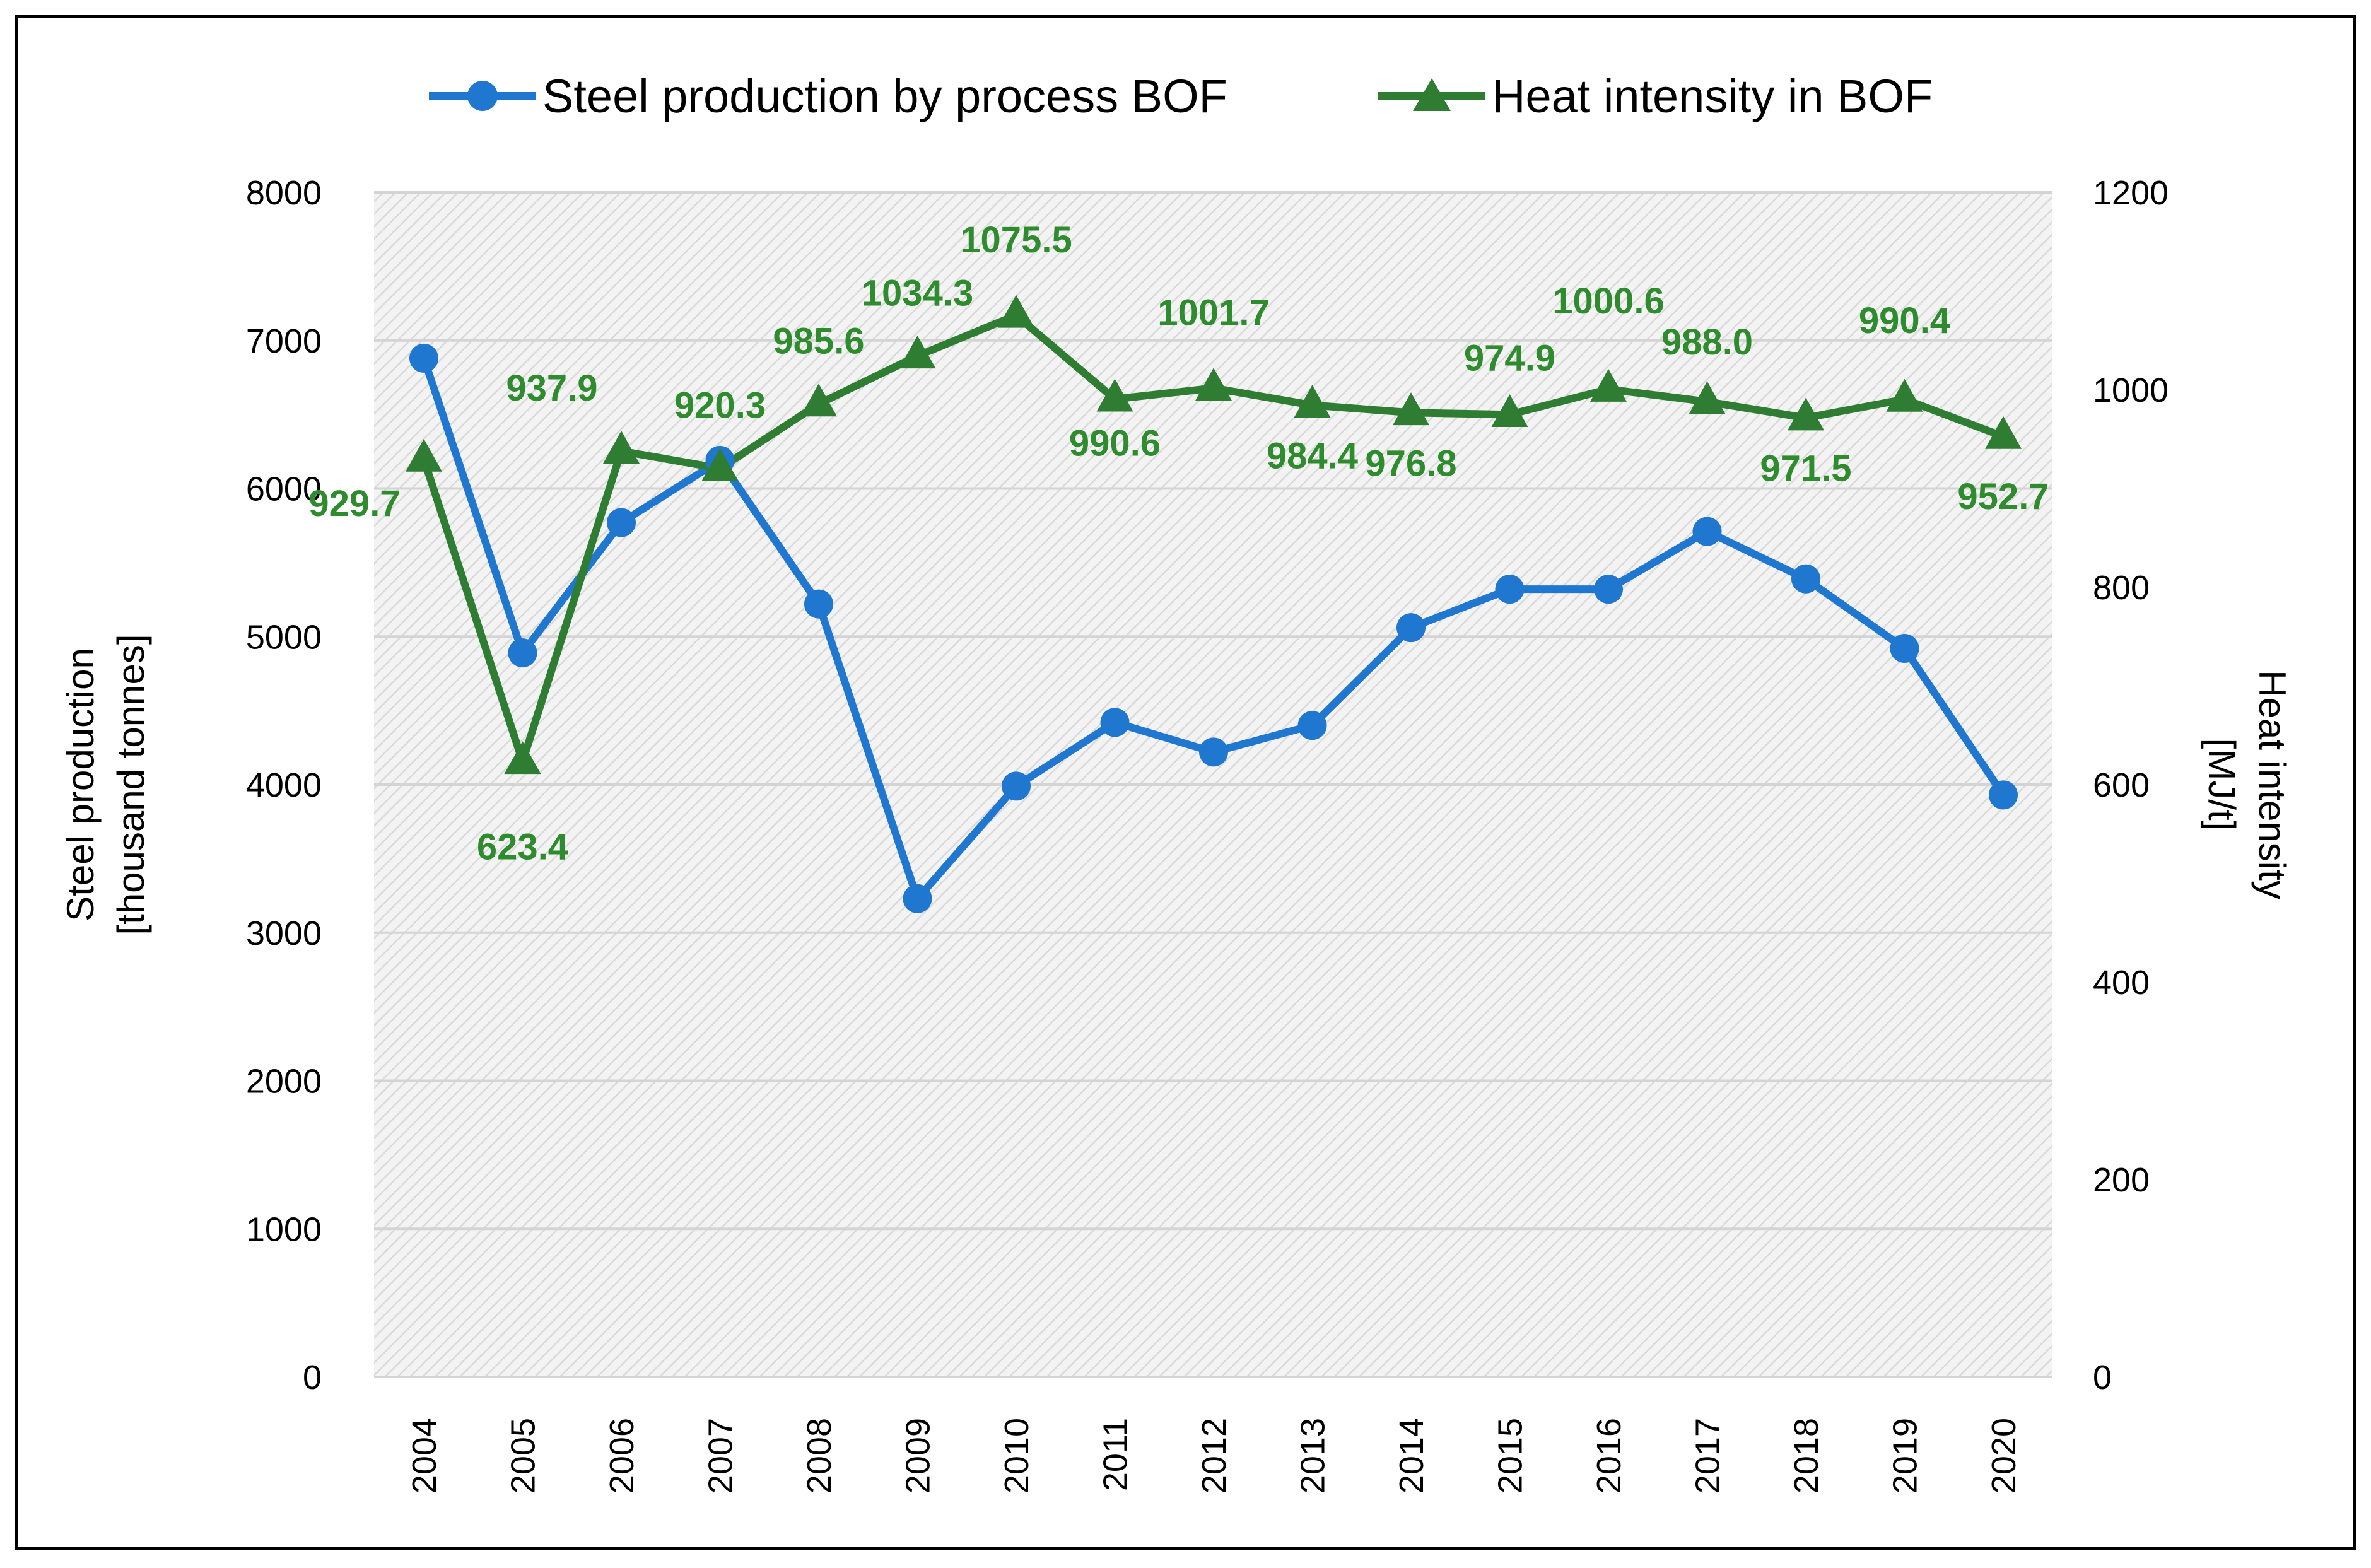 Image resolution: width=2371 pixels, height=1568 pixels. What do you see at coordinates (1115, 443) in the screenshot?
I see `heat-data-label: 990.6` at bounding box center [1115, 443].